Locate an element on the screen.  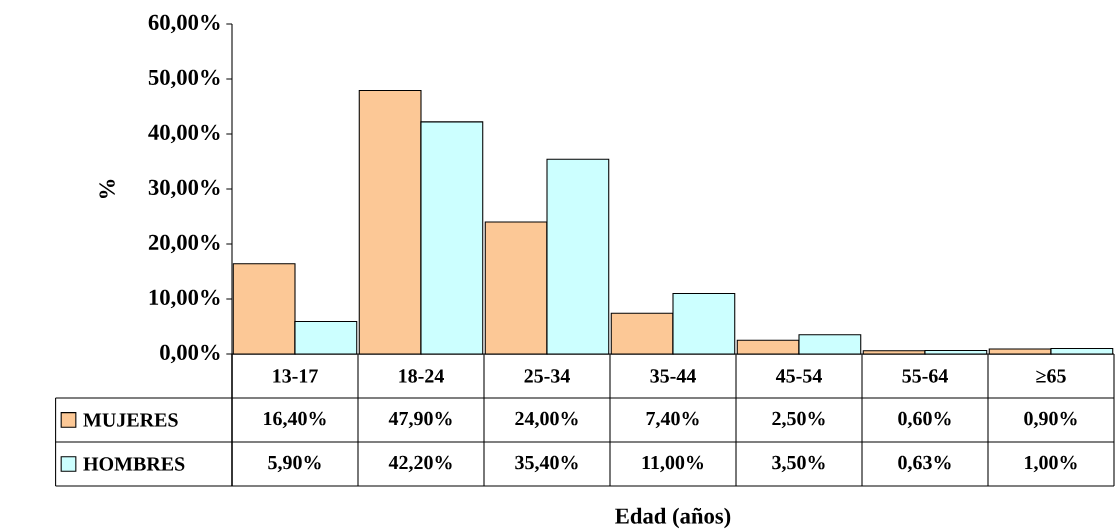
x-tick-label: 18-24 is located at coordinates (421, 376).